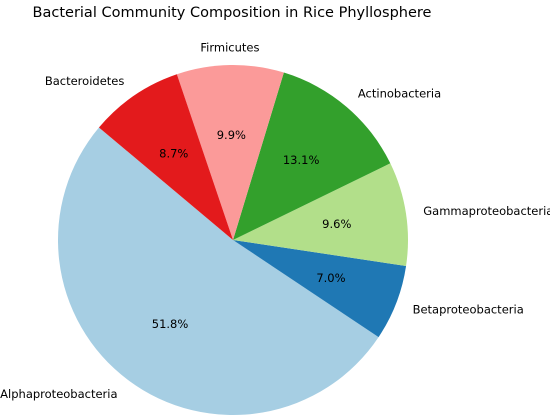  I want to click on pie-slice-firmicutes, so click(230, 152).